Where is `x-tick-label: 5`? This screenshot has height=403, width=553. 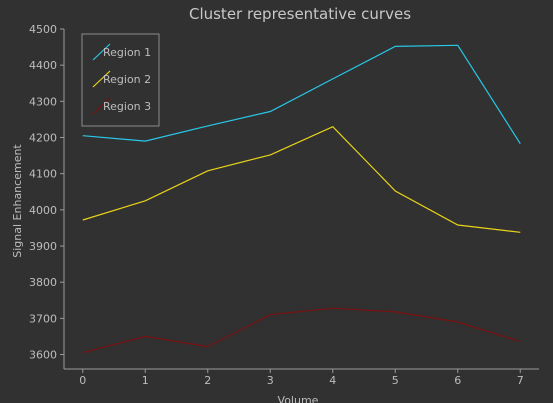
x-tick-label: 5 is located at coordinates (395, 380).